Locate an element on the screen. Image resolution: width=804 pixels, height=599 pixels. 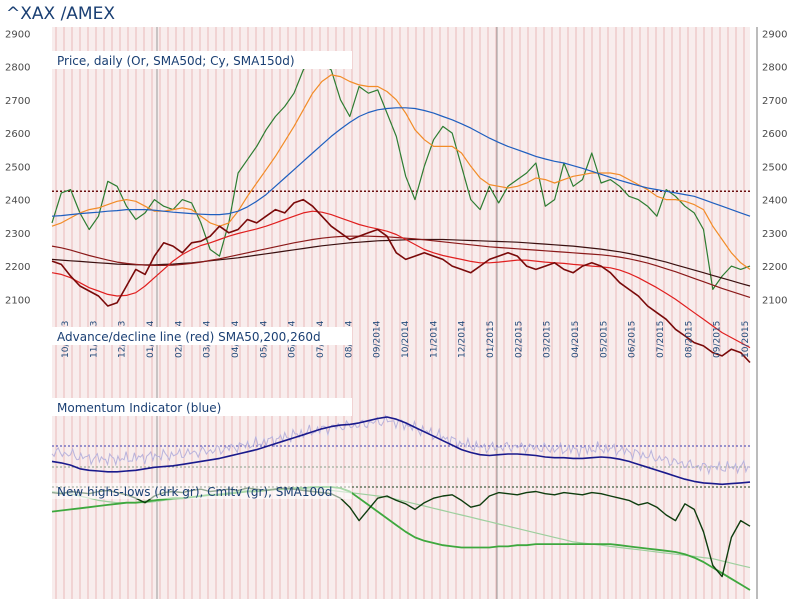
y-tick-left: 2600 is located at coordinates (17, 134).